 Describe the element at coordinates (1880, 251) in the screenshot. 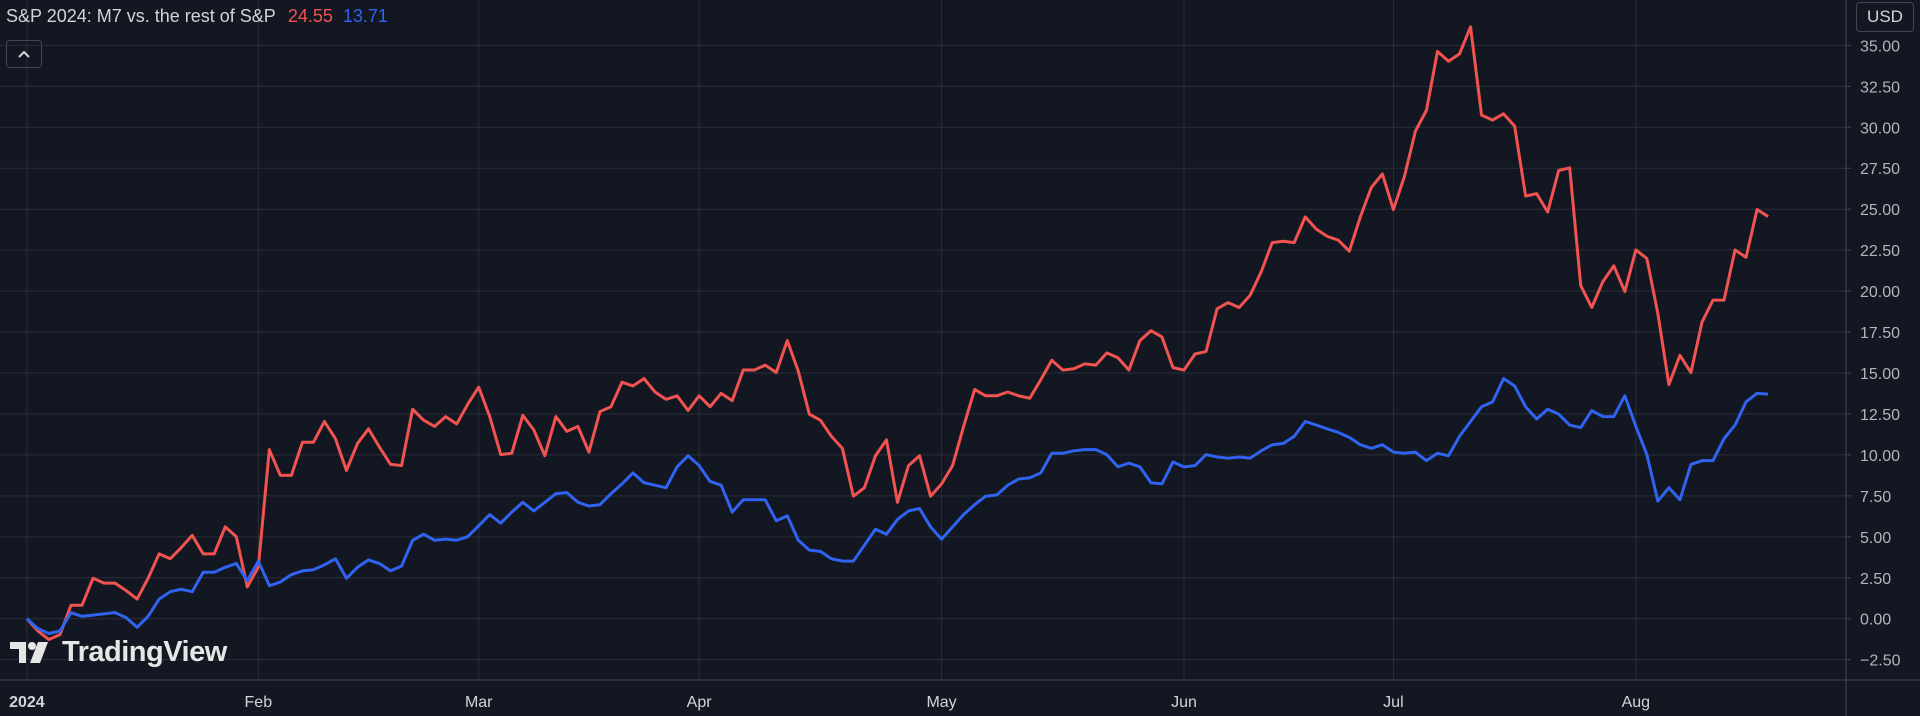

I see `y-tick-label: 22.50` at that location.